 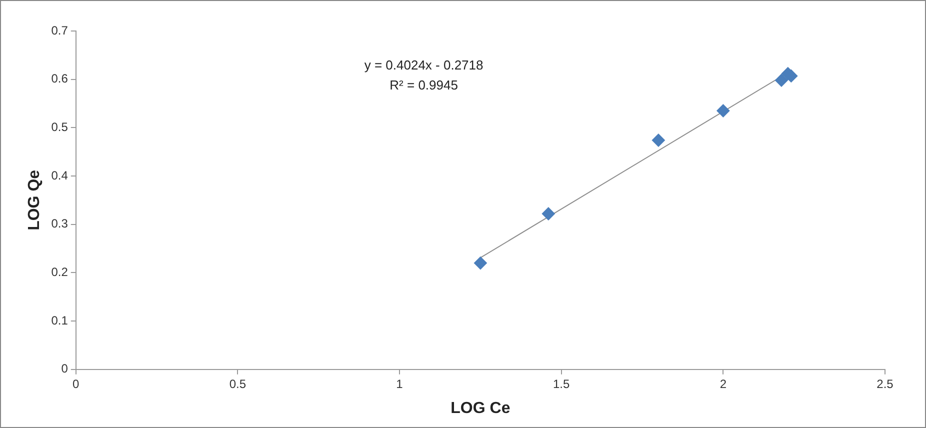 I want to click on annotation: y = 0.4024x - 0.2718, so click(x=424, y=65).